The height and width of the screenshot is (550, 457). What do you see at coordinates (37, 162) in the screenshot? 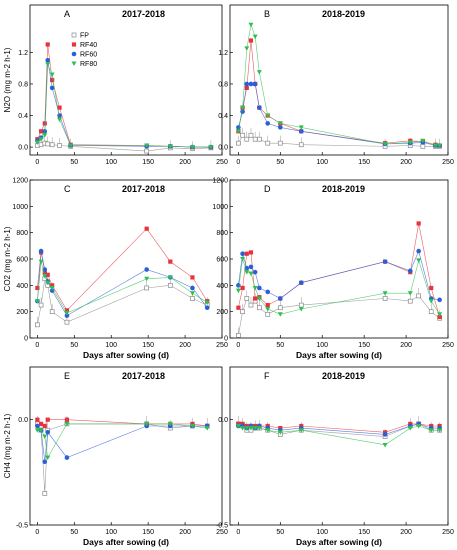
I see `x-tick-label: 0` at bounding box center [37, 162].